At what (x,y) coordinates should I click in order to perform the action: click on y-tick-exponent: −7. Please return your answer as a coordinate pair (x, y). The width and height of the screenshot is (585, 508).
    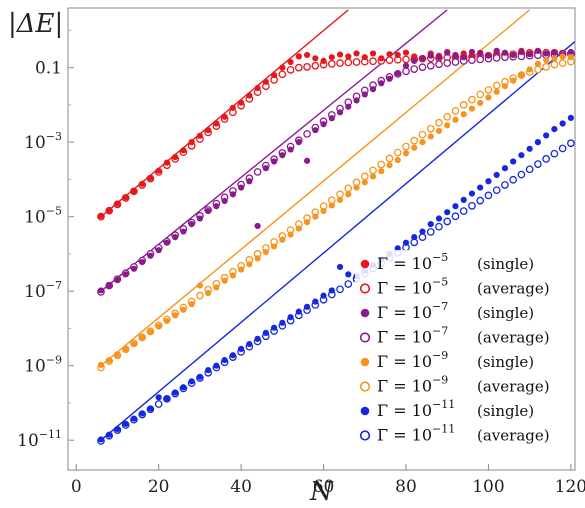
    Looking at the image, I should click on (54, 285).